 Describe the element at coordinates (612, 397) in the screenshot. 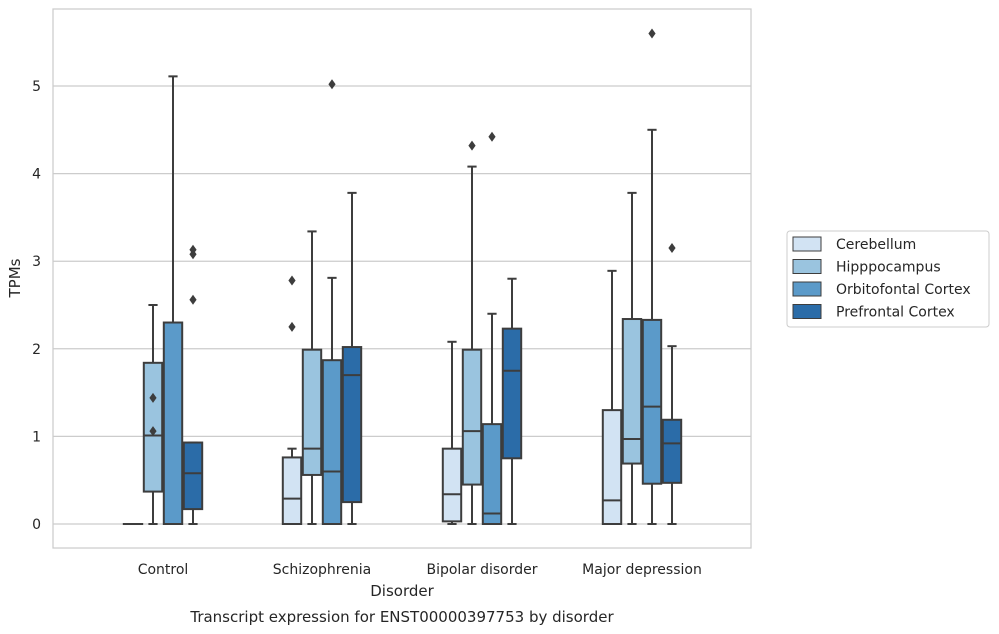

I see `box-cerebellum-major-depression` at that location.